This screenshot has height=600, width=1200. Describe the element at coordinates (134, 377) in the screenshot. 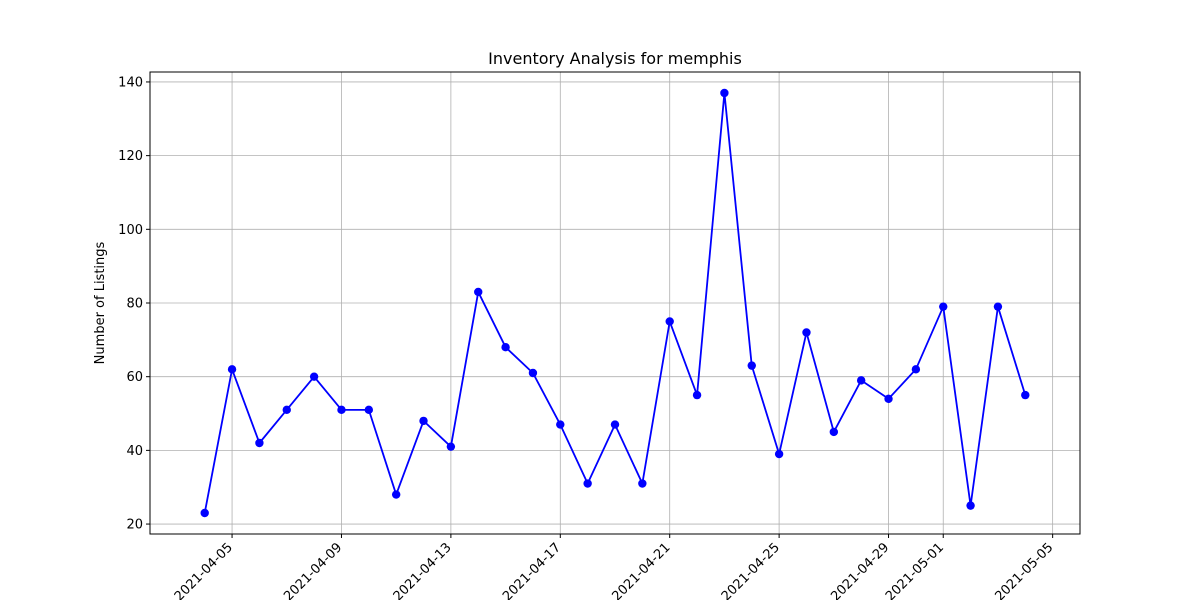

I see `y-tick-label: 60` at that location.